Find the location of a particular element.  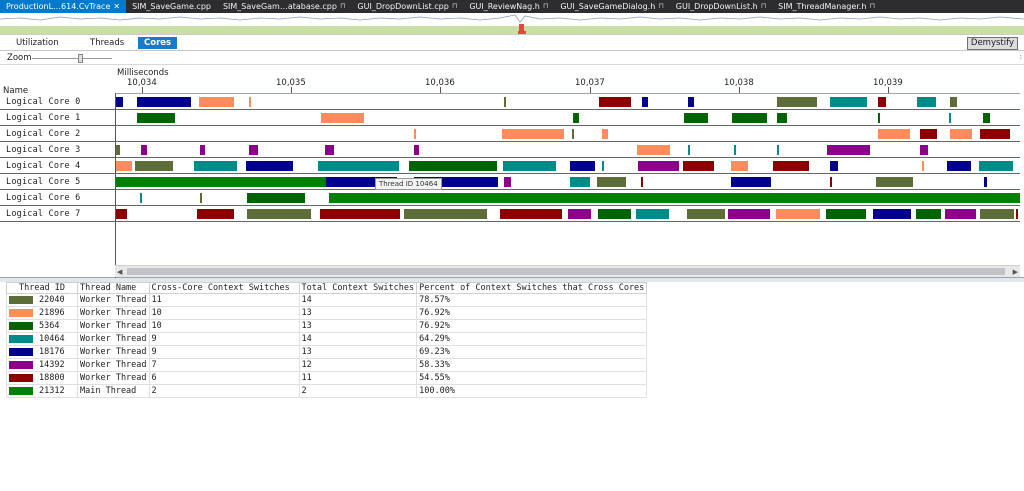

core-row-1: Logical Core 1 is located at coordinates (510, 118).